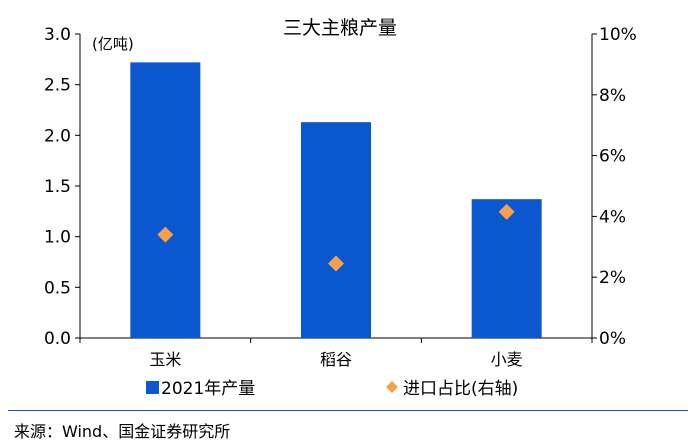 The height and width of the screenshot is (447, 697). Describe the element at coordinates (152, 387) in the screenshot. I see `legend-swatch-bar` at that location.